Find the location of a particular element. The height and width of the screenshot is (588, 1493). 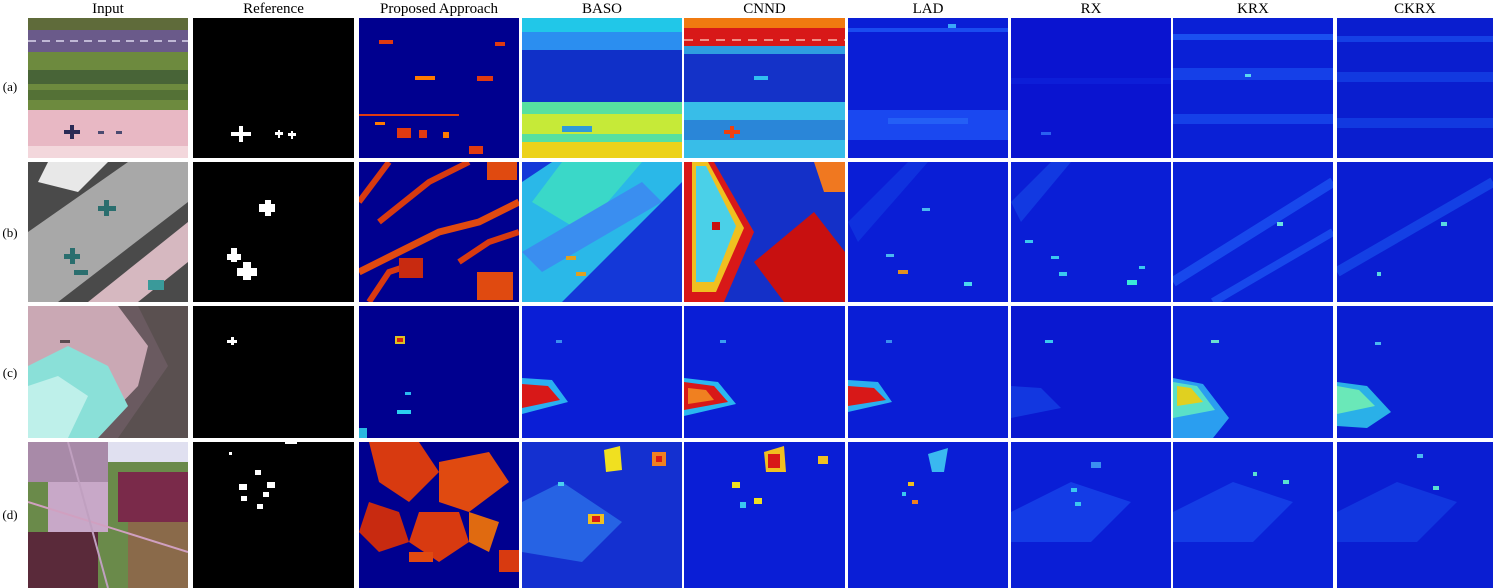

image-reference-a is located at coordinates (273, 88).